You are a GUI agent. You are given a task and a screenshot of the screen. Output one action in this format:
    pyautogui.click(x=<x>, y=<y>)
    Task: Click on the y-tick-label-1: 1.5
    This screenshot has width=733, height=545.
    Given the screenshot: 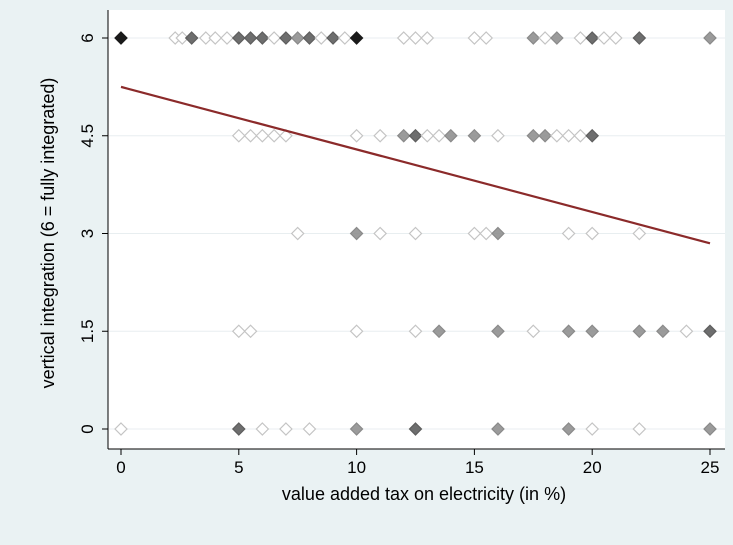 What is the action you would take?
    pyautogui.click(x=87, y=331)
    